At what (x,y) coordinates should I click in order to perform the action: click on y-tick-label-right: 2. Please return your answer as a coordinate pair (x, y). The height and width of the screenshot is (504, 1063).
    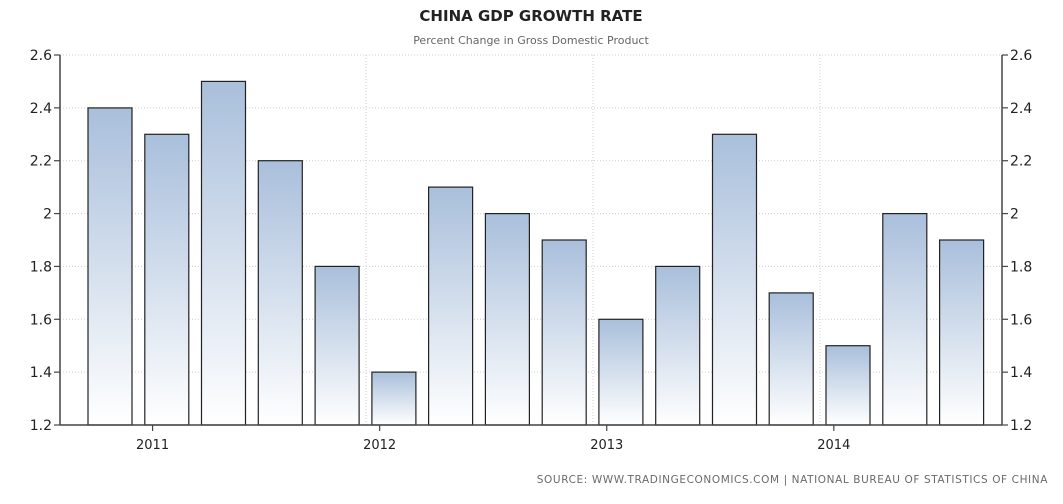
    Looking at the image, I should click on (1014, 215).